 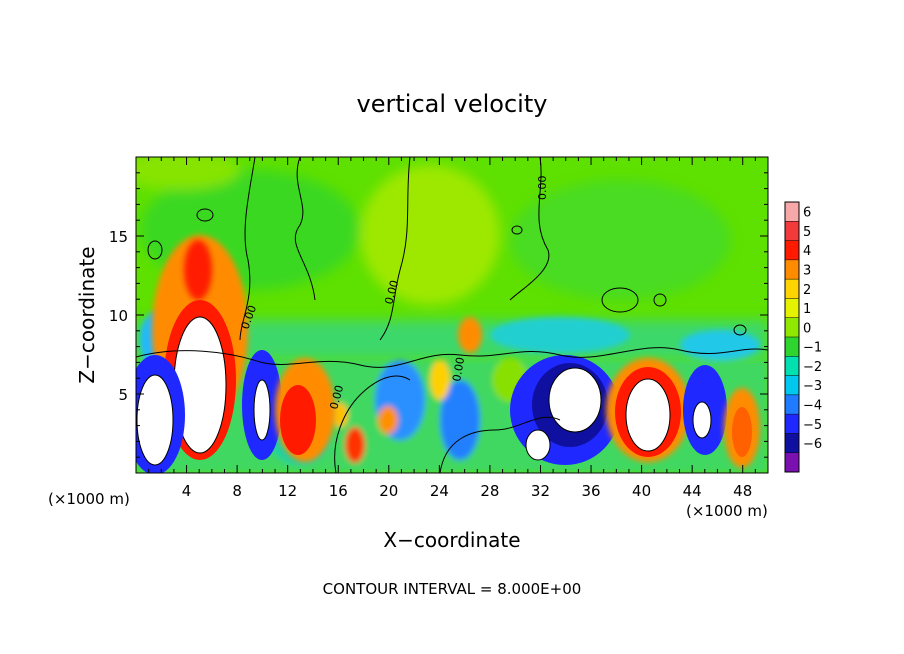 What do you see at coordinates (807, 309) in the screenshot?
I see `colorbar-label-5: 1` at bounding box center [807, 309].